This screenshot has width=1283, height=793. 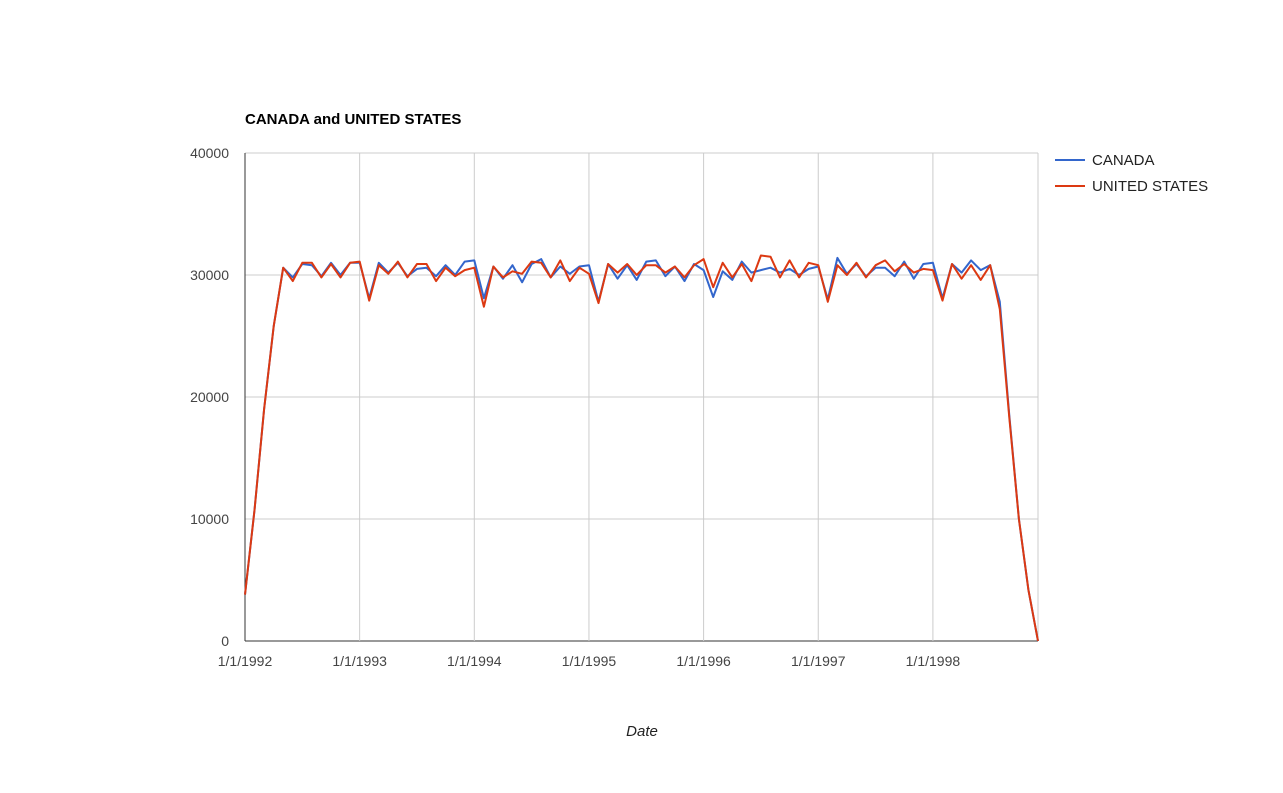 What do you see at coordinates (1131, 173) in the screenshot?
I see `legend: CANADA UNITED STATES` at bounding box center [1131, 173].